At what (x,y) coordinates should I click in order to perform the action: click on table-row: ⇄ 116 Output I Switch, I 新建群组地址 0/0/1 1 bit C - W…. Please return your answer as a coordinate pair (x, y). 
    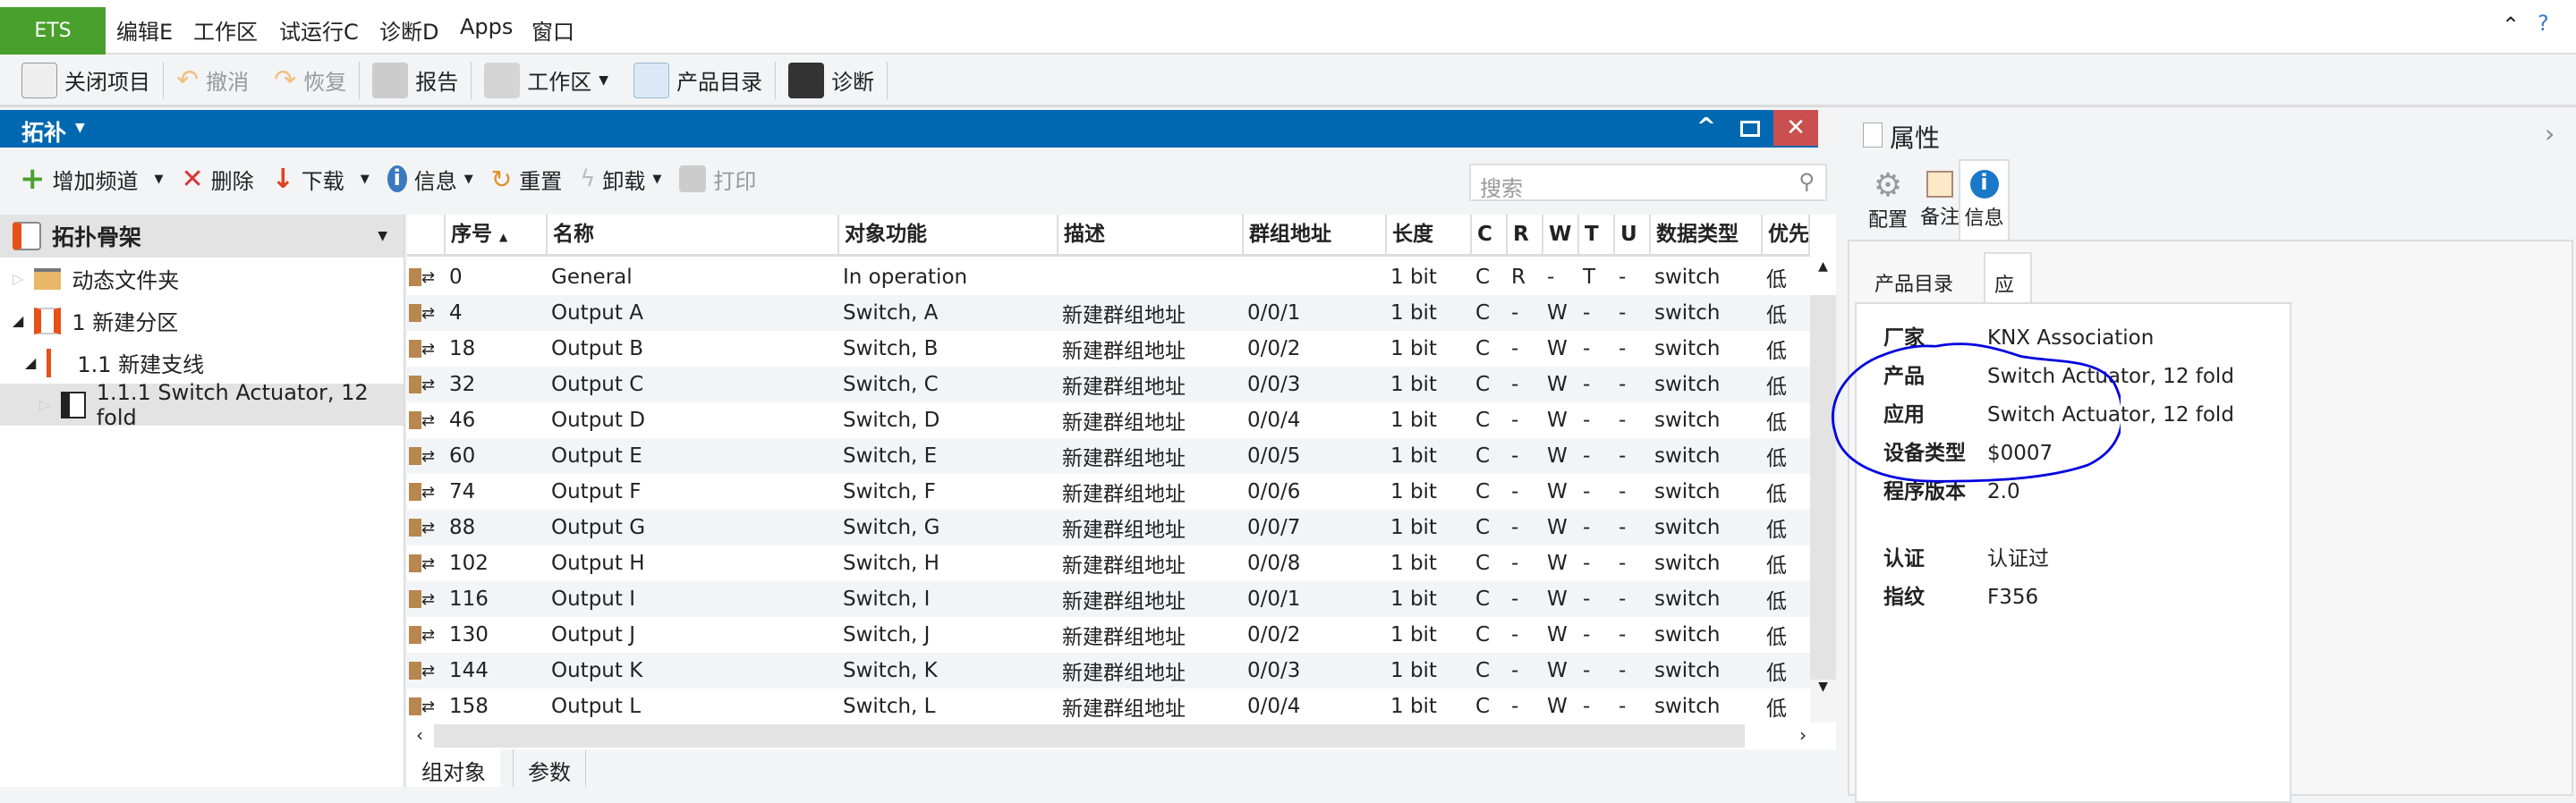
    Looking at the image, I should click on (1108, 599).